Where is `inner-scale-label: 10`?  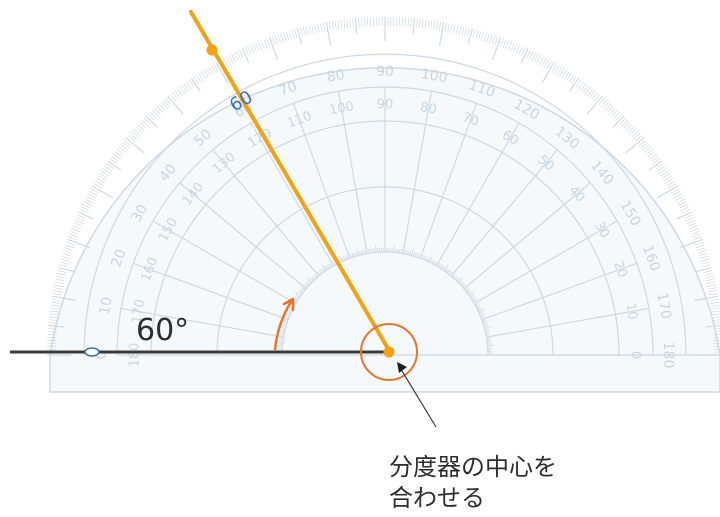 inner-scale-label: 10 is located at coordinates (631, 311).